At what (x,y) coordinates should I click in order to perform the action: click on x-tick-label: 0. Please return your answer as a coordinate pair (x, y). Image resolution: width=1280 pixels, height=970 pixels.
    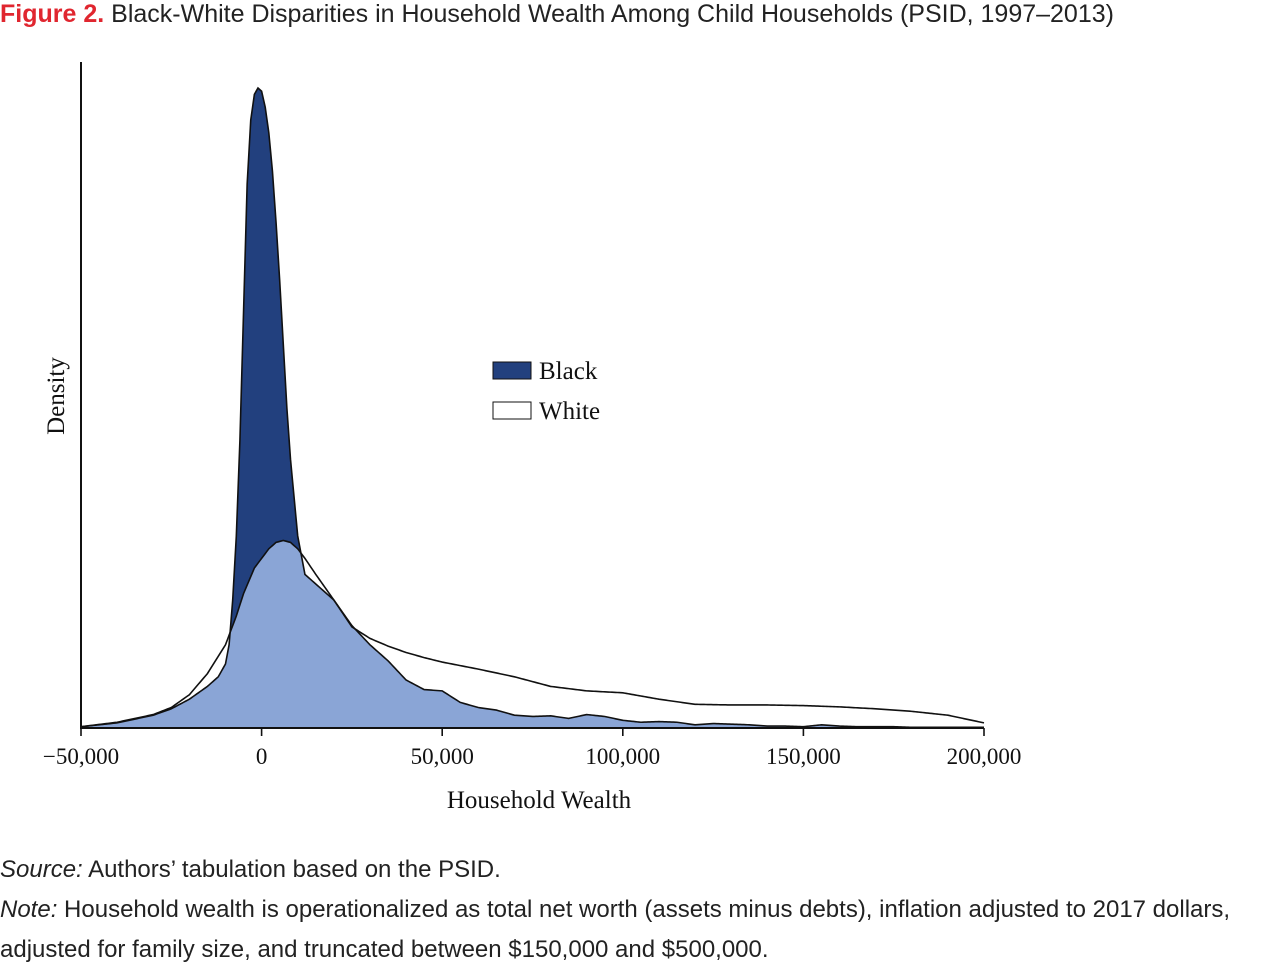
    Looking at the image, I should click on (262, 756).